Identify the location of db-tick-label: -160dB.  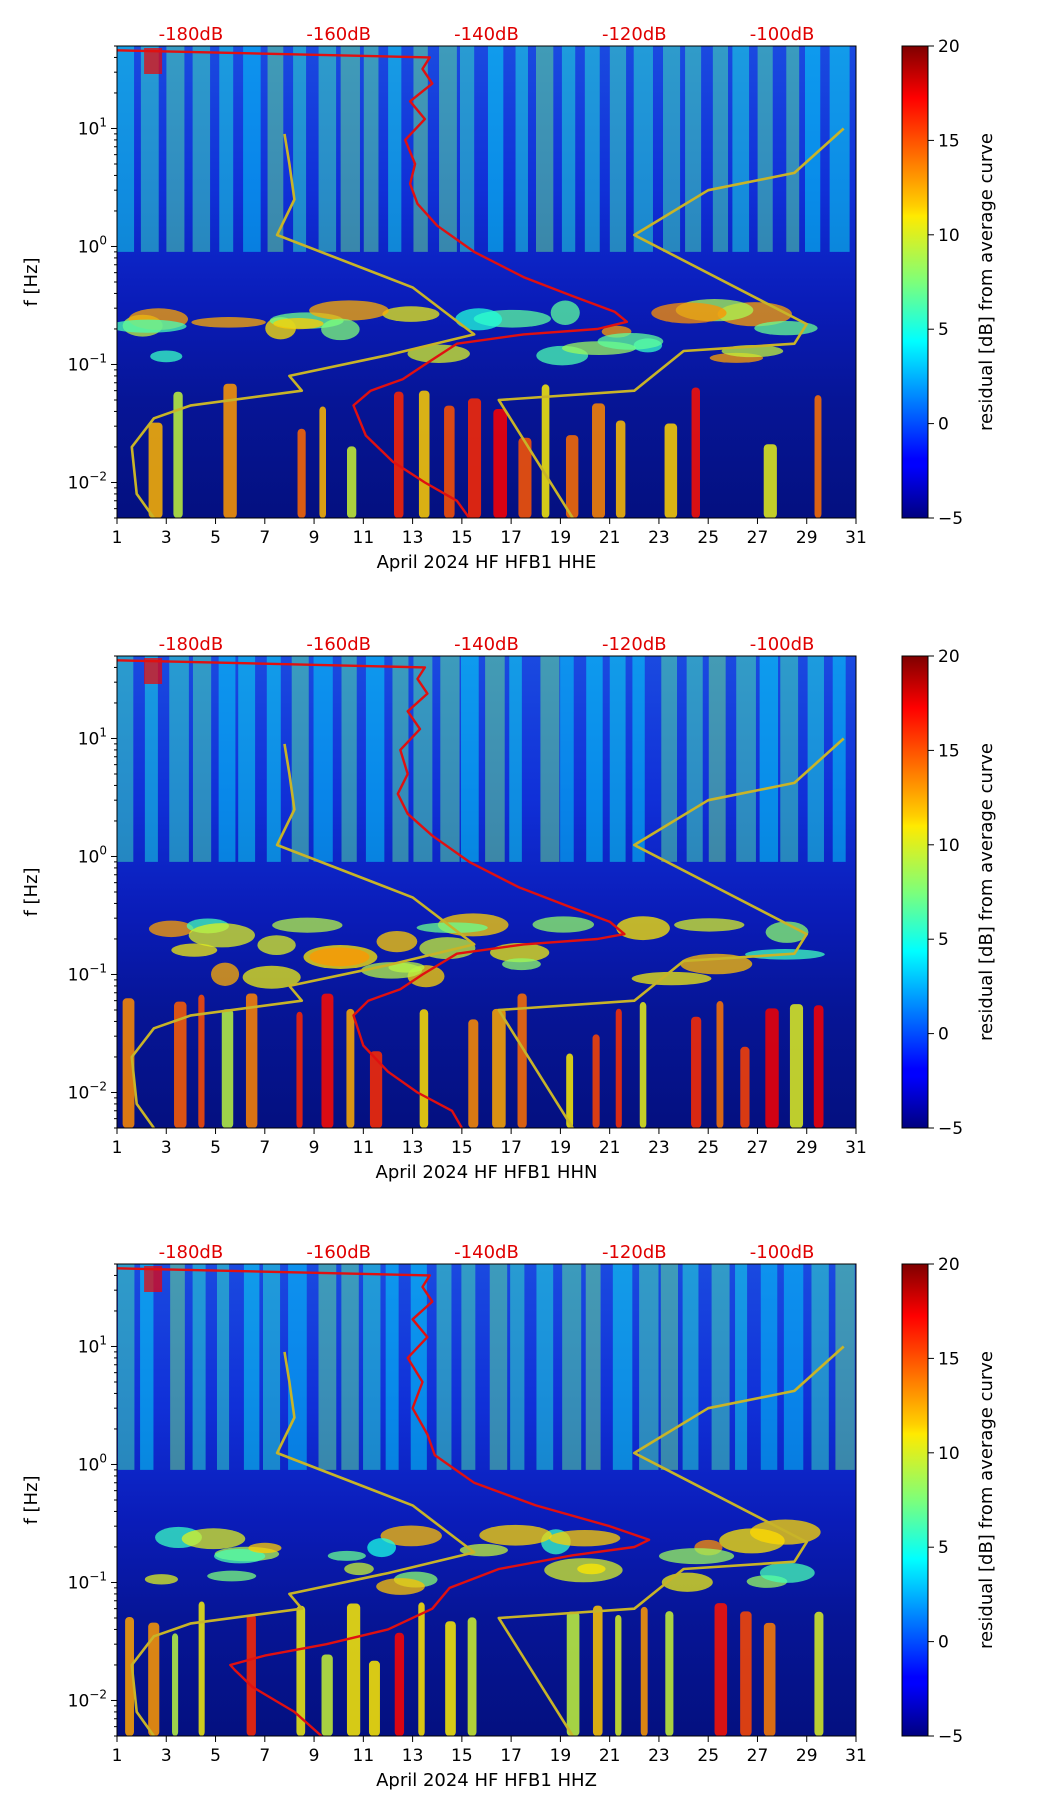
(338, 34).